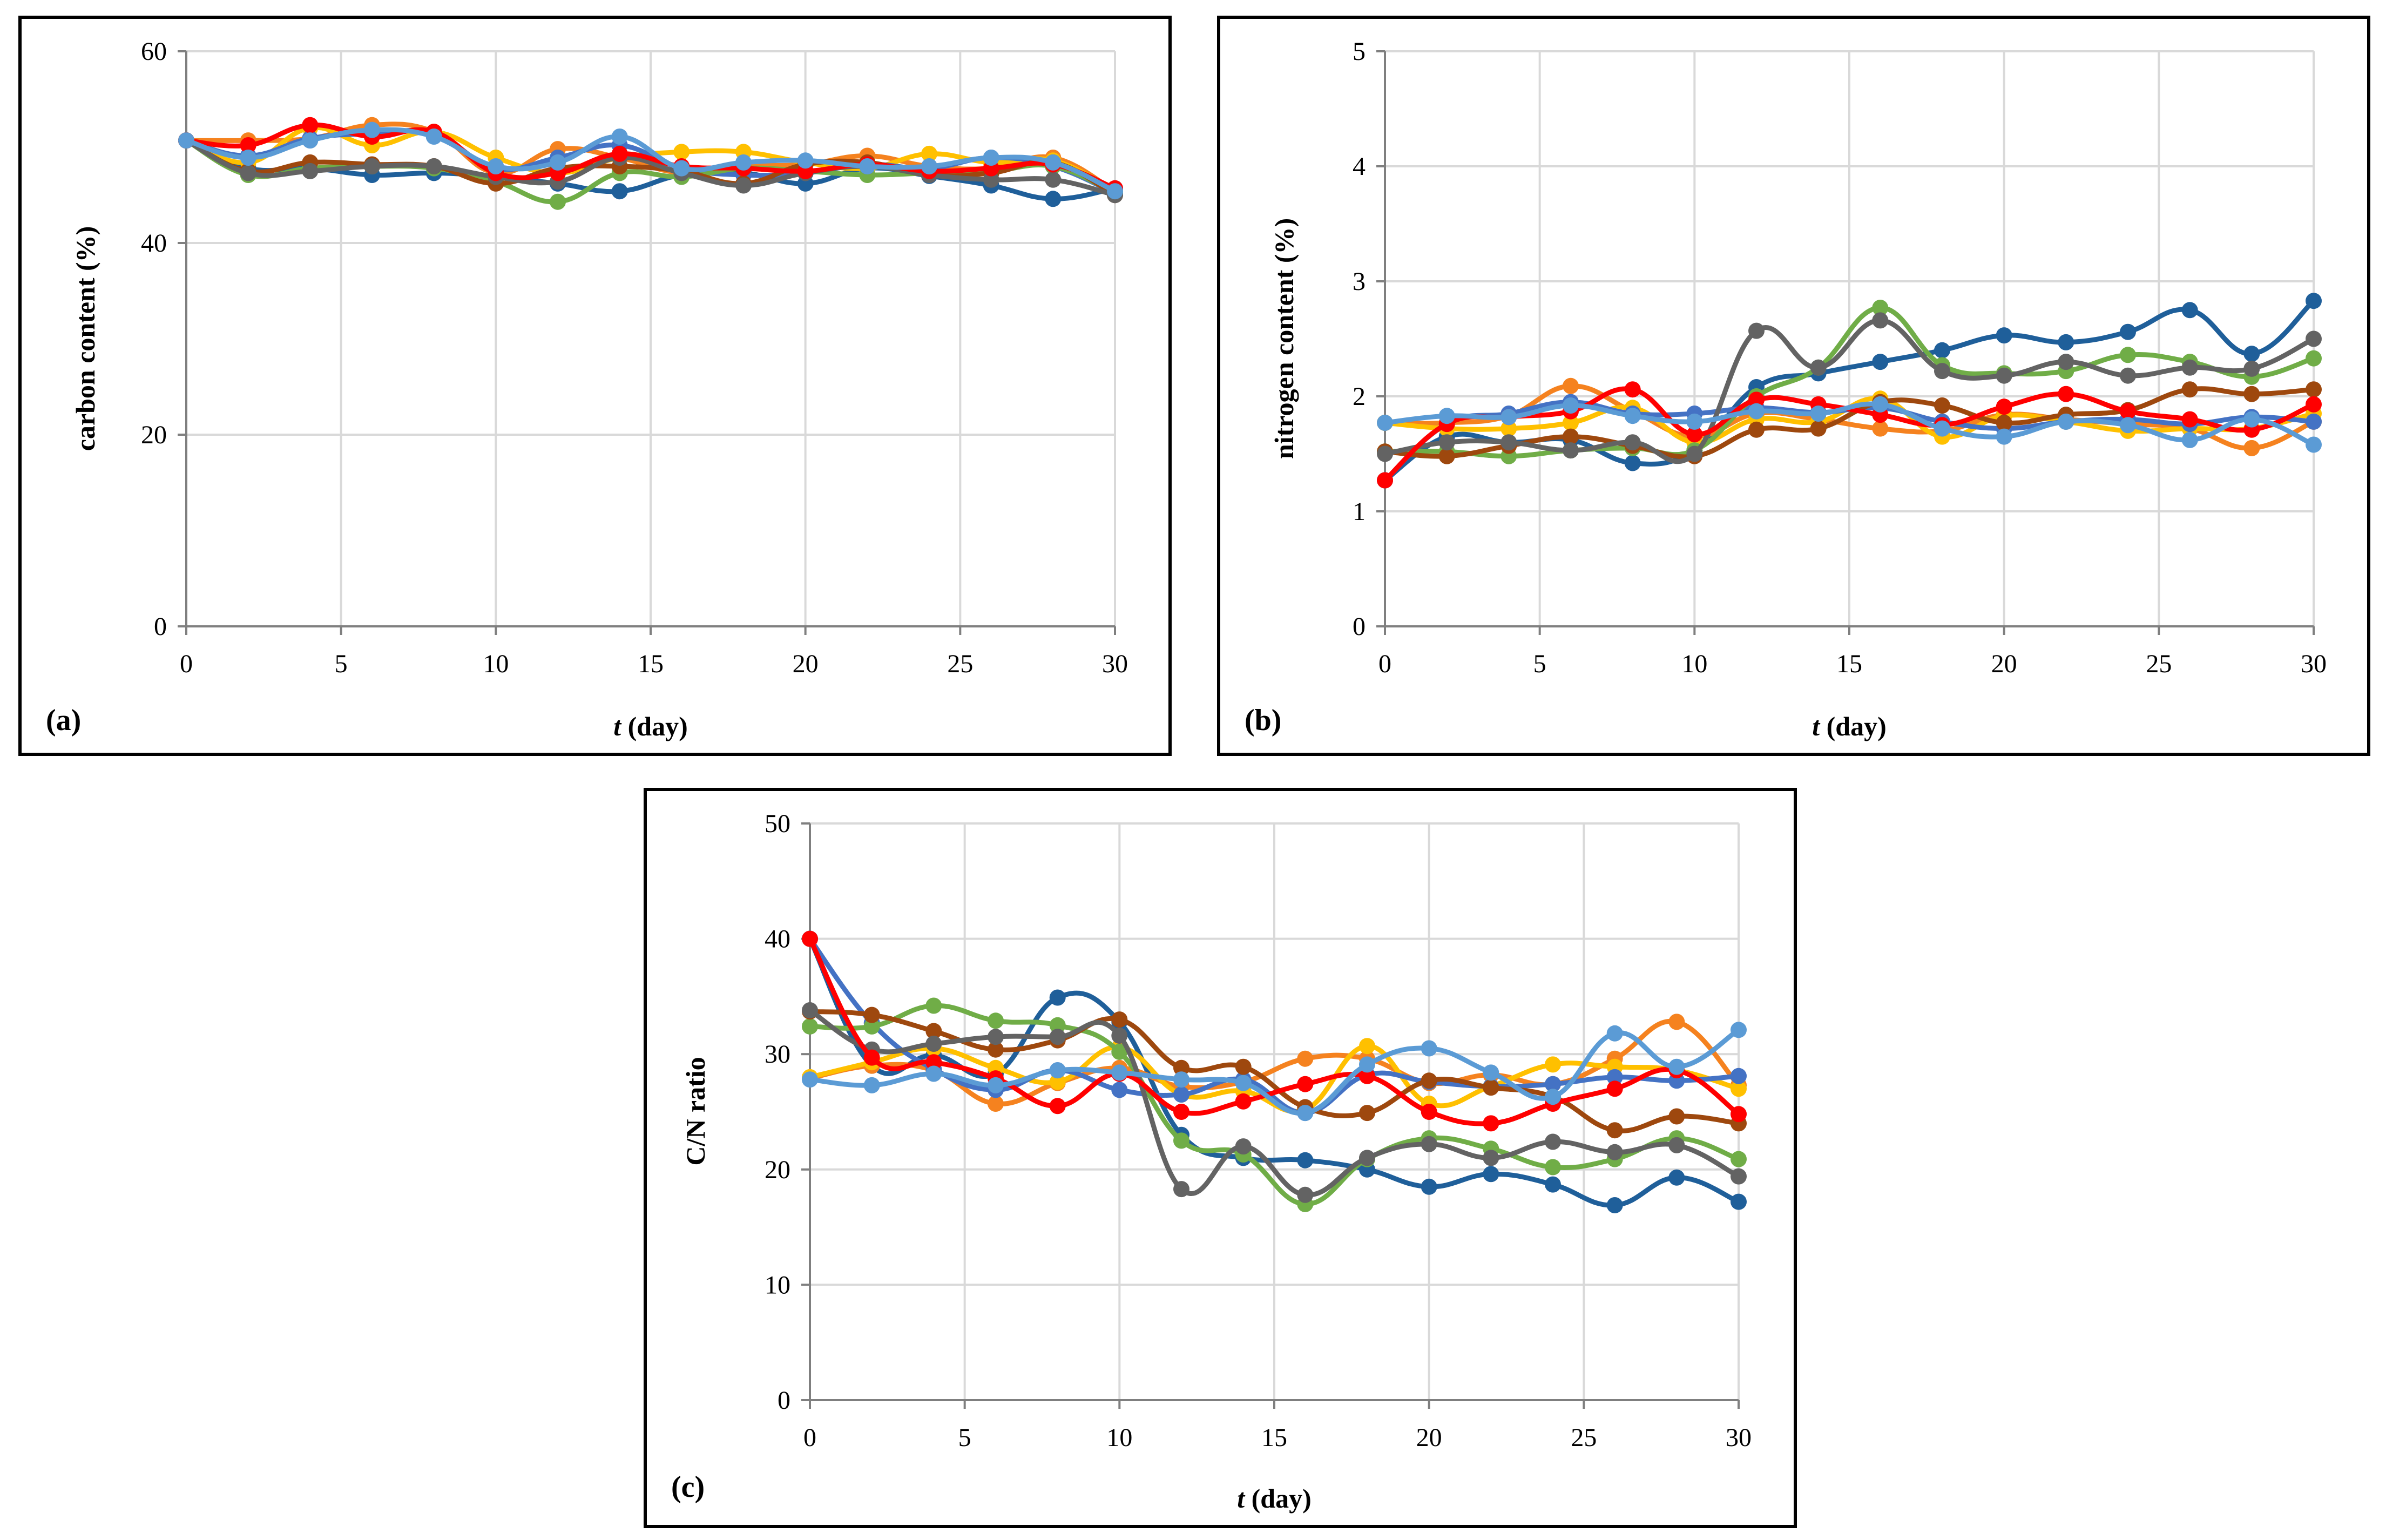 This screenshot has width=2386, height=1540. What do you see at coordinates (651, 664) in the screenshot?
I see `x-tick-label-a-3: 15` at bounding box center [651, 664].